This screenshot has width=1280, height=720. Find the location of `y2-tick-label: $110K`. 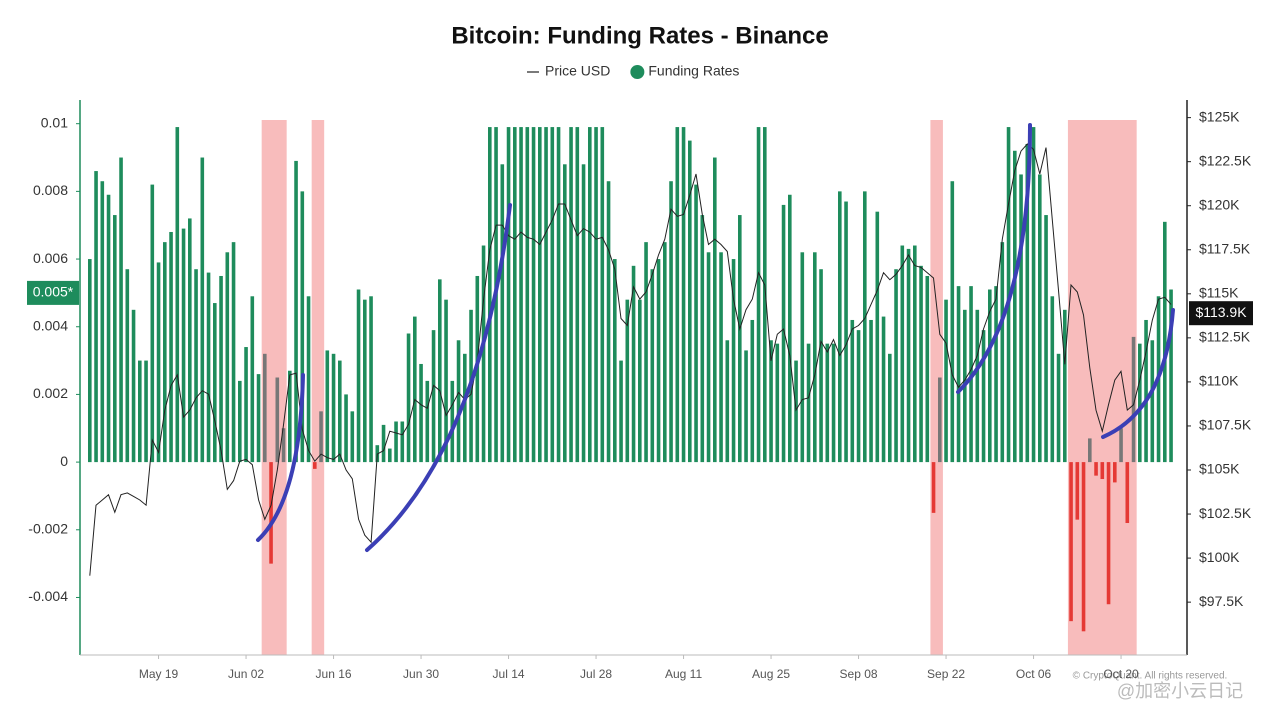

y2-tick-label: $110K is located at coordinates (1219, 381).